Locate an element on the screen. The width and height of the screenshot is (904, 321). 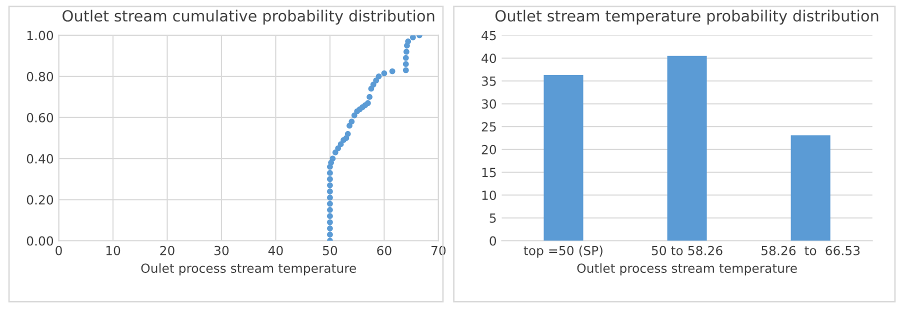
y-tick-label: 0.20 is located at coordinates (40, 200).